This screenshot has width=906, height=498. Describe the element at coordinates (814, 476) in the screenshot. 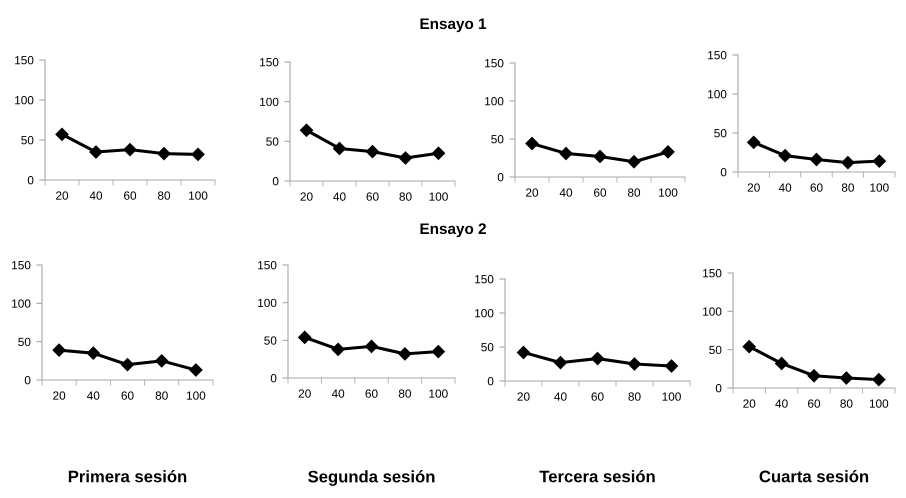

I see `x-axis-title: Cuarta sesión` at that location.